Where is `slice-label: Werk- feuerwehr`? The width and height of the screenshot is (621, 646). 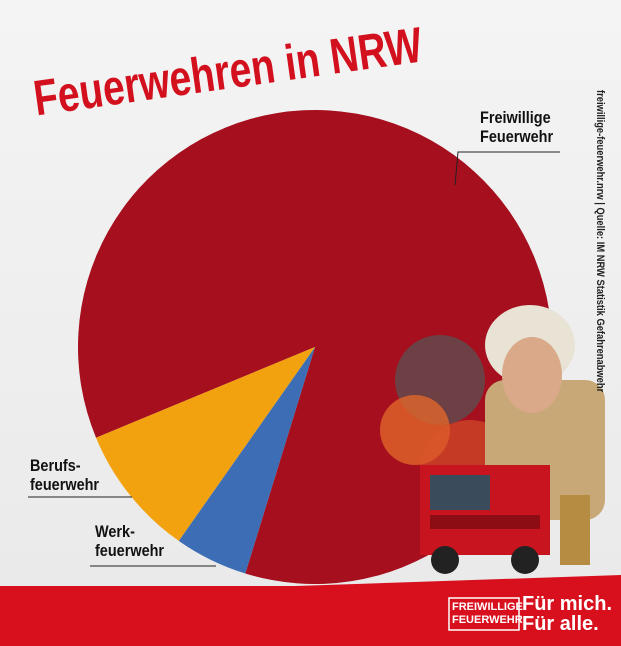 slice-label: Werk- feuerwehr is located at coordinates (130, 541).